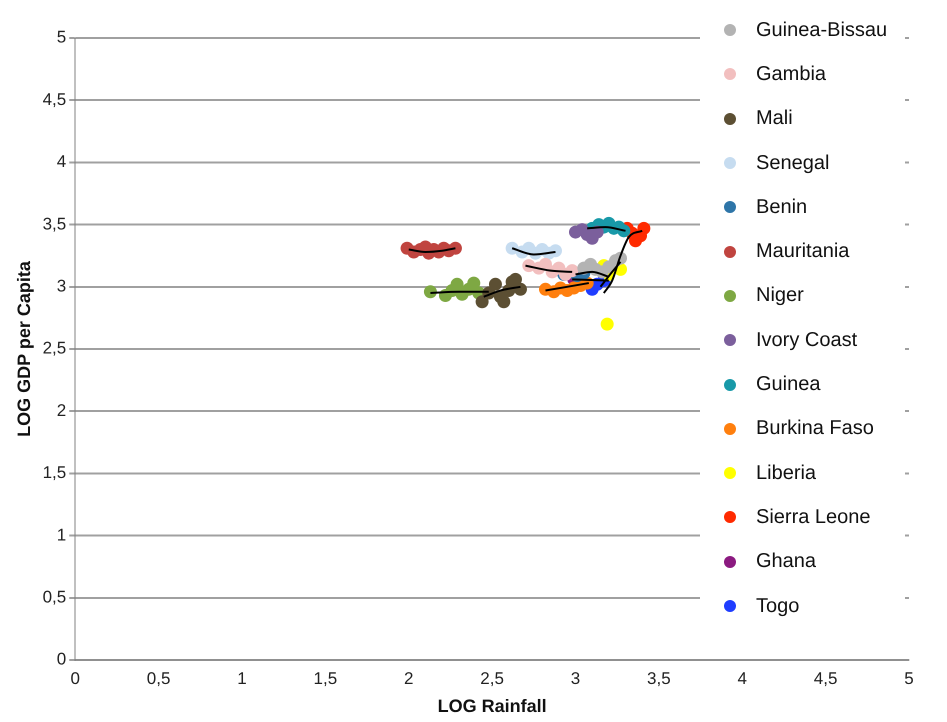 This screenshot has width=947, height=722. What do you see at coordinates (158, 678) in the screenshot?
I see `x-tick-label: 0,5` at bounding box center [158, 678].